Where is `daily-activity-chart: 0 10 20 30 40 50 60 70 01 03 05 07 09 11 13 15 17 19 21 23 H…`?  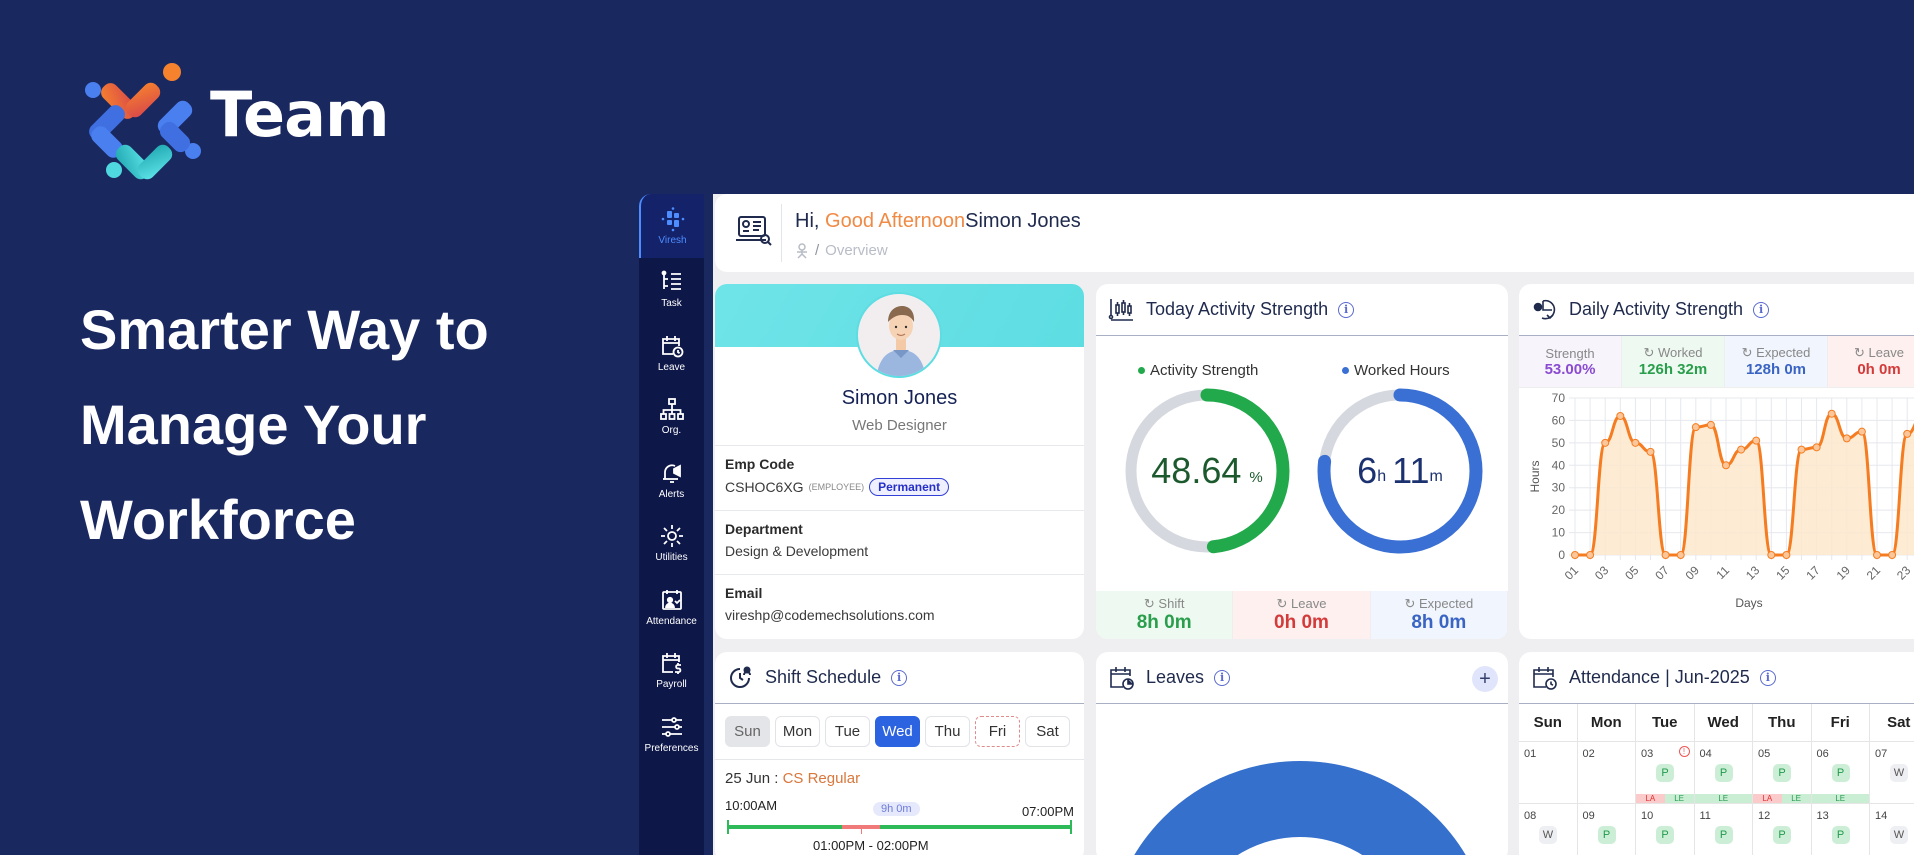
daily-activity-chart: 0 10 20 30 40 50 60 70 01 03 05 07 09 11 13 15 17 19 21 23 H… is located at coordinates (1716, 513).